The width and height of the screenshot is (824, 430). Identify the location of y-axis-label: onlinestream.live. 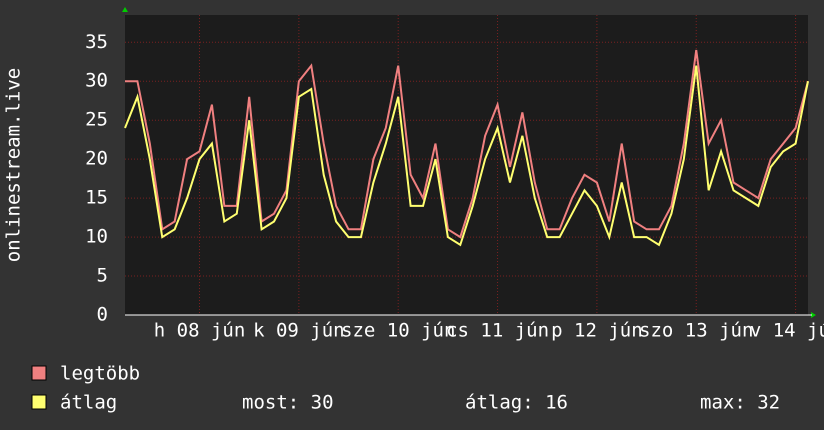
(14, 165).